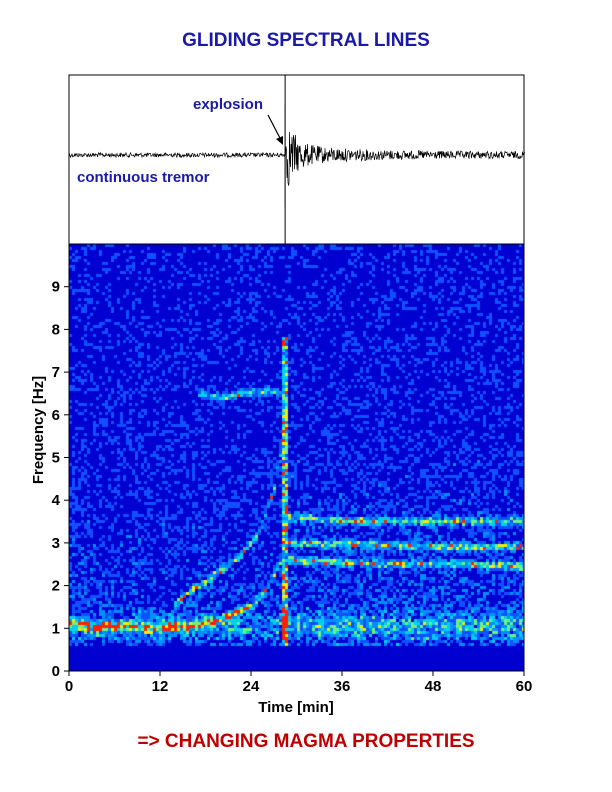  What do you see at coordinates (143, 177) in the screenshot?
I see `tremor-label: continuous tremor` at bounding box center [143, 177].